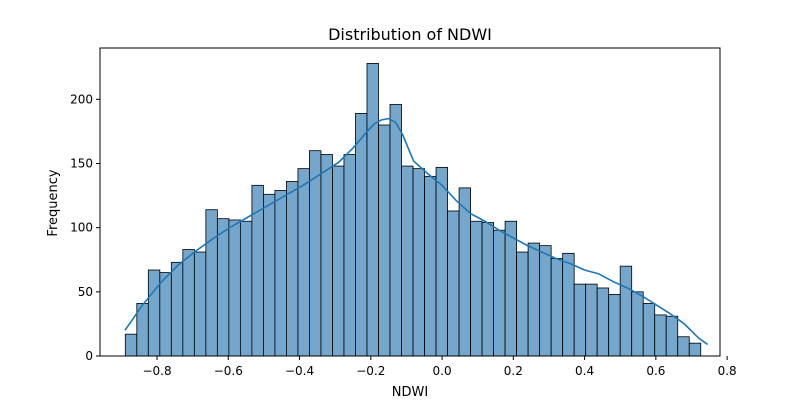  Describe the element at coordinates (370, 371) in the screenshot. I see `x-tick-label: −0.2` at that location.